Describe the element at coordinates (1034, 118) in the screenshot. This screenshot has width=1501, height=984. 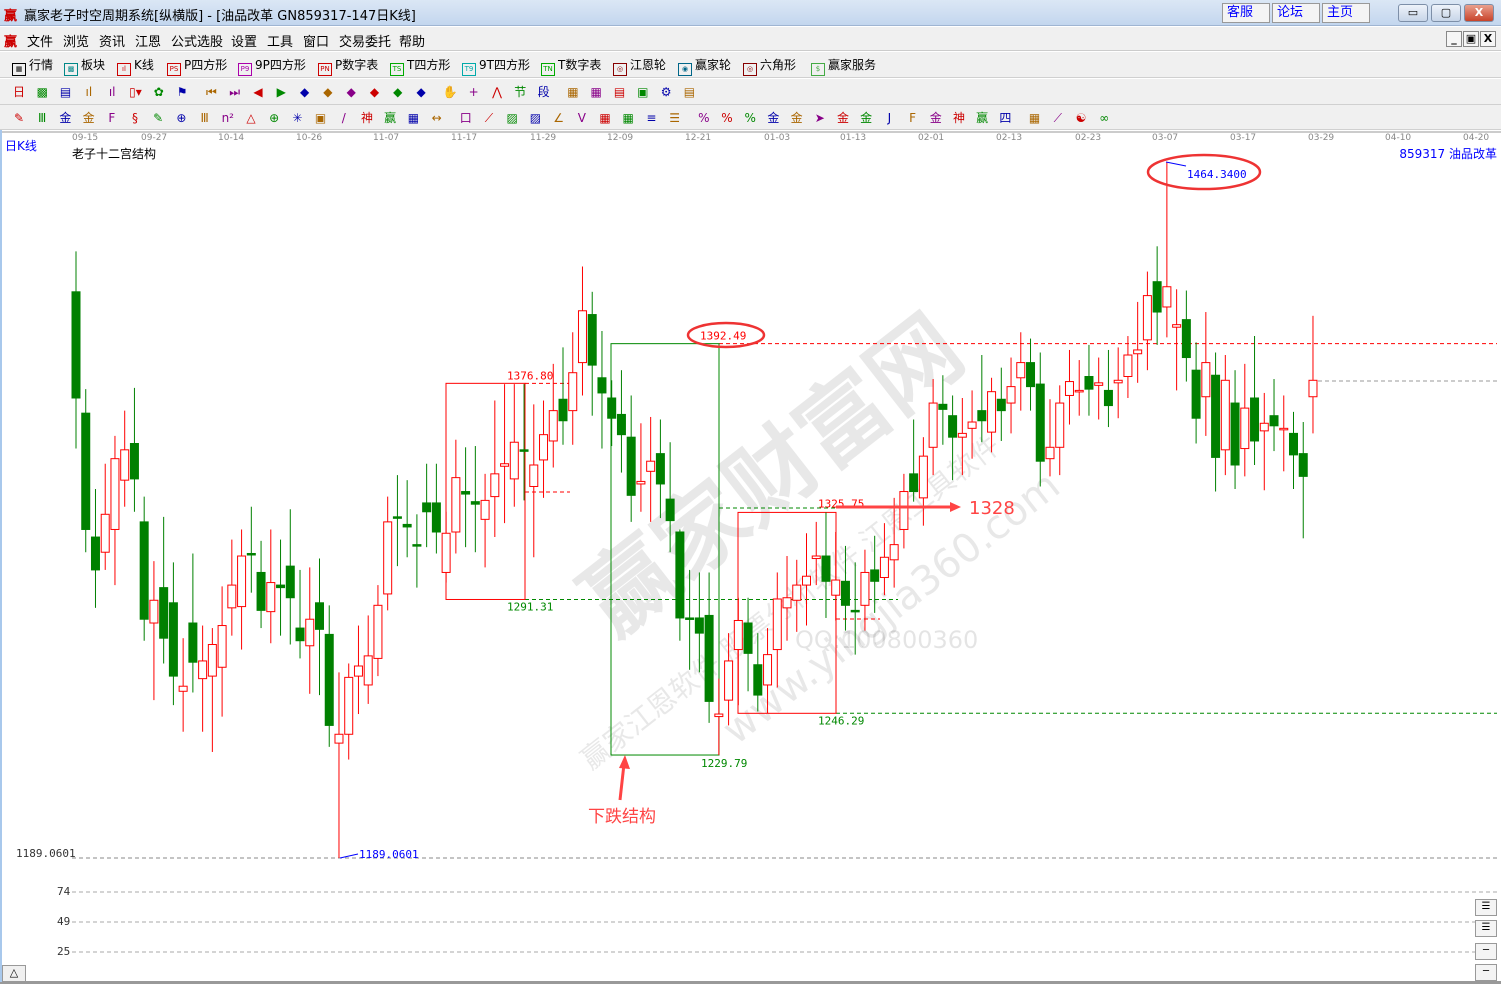
I see `cross-grid-icon: ▦` at that location.